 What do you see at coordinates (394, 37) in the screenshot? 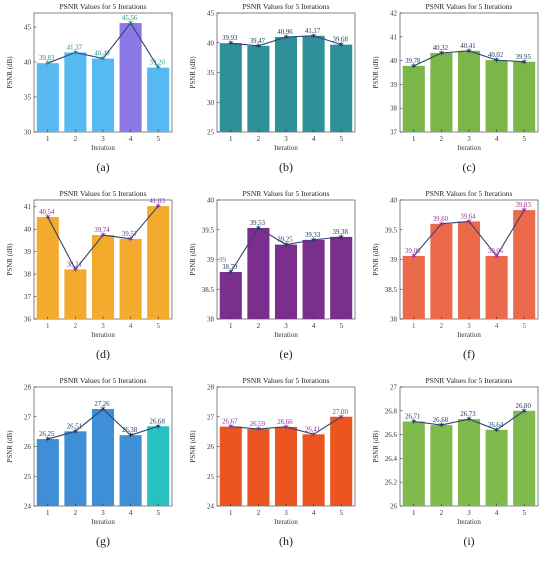
I see `y-tick-label: 41` at bounding box center [394, 37].